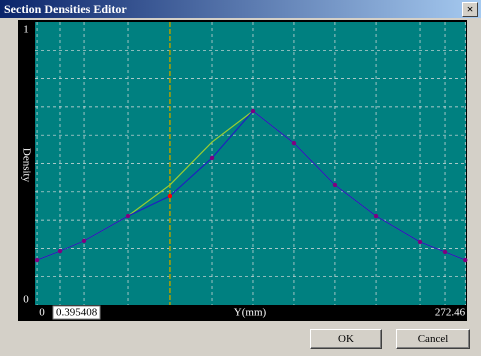  Describe the element at coordinates (26, 30) in the screenshot. I see `y-tick-label: 1` at that location.